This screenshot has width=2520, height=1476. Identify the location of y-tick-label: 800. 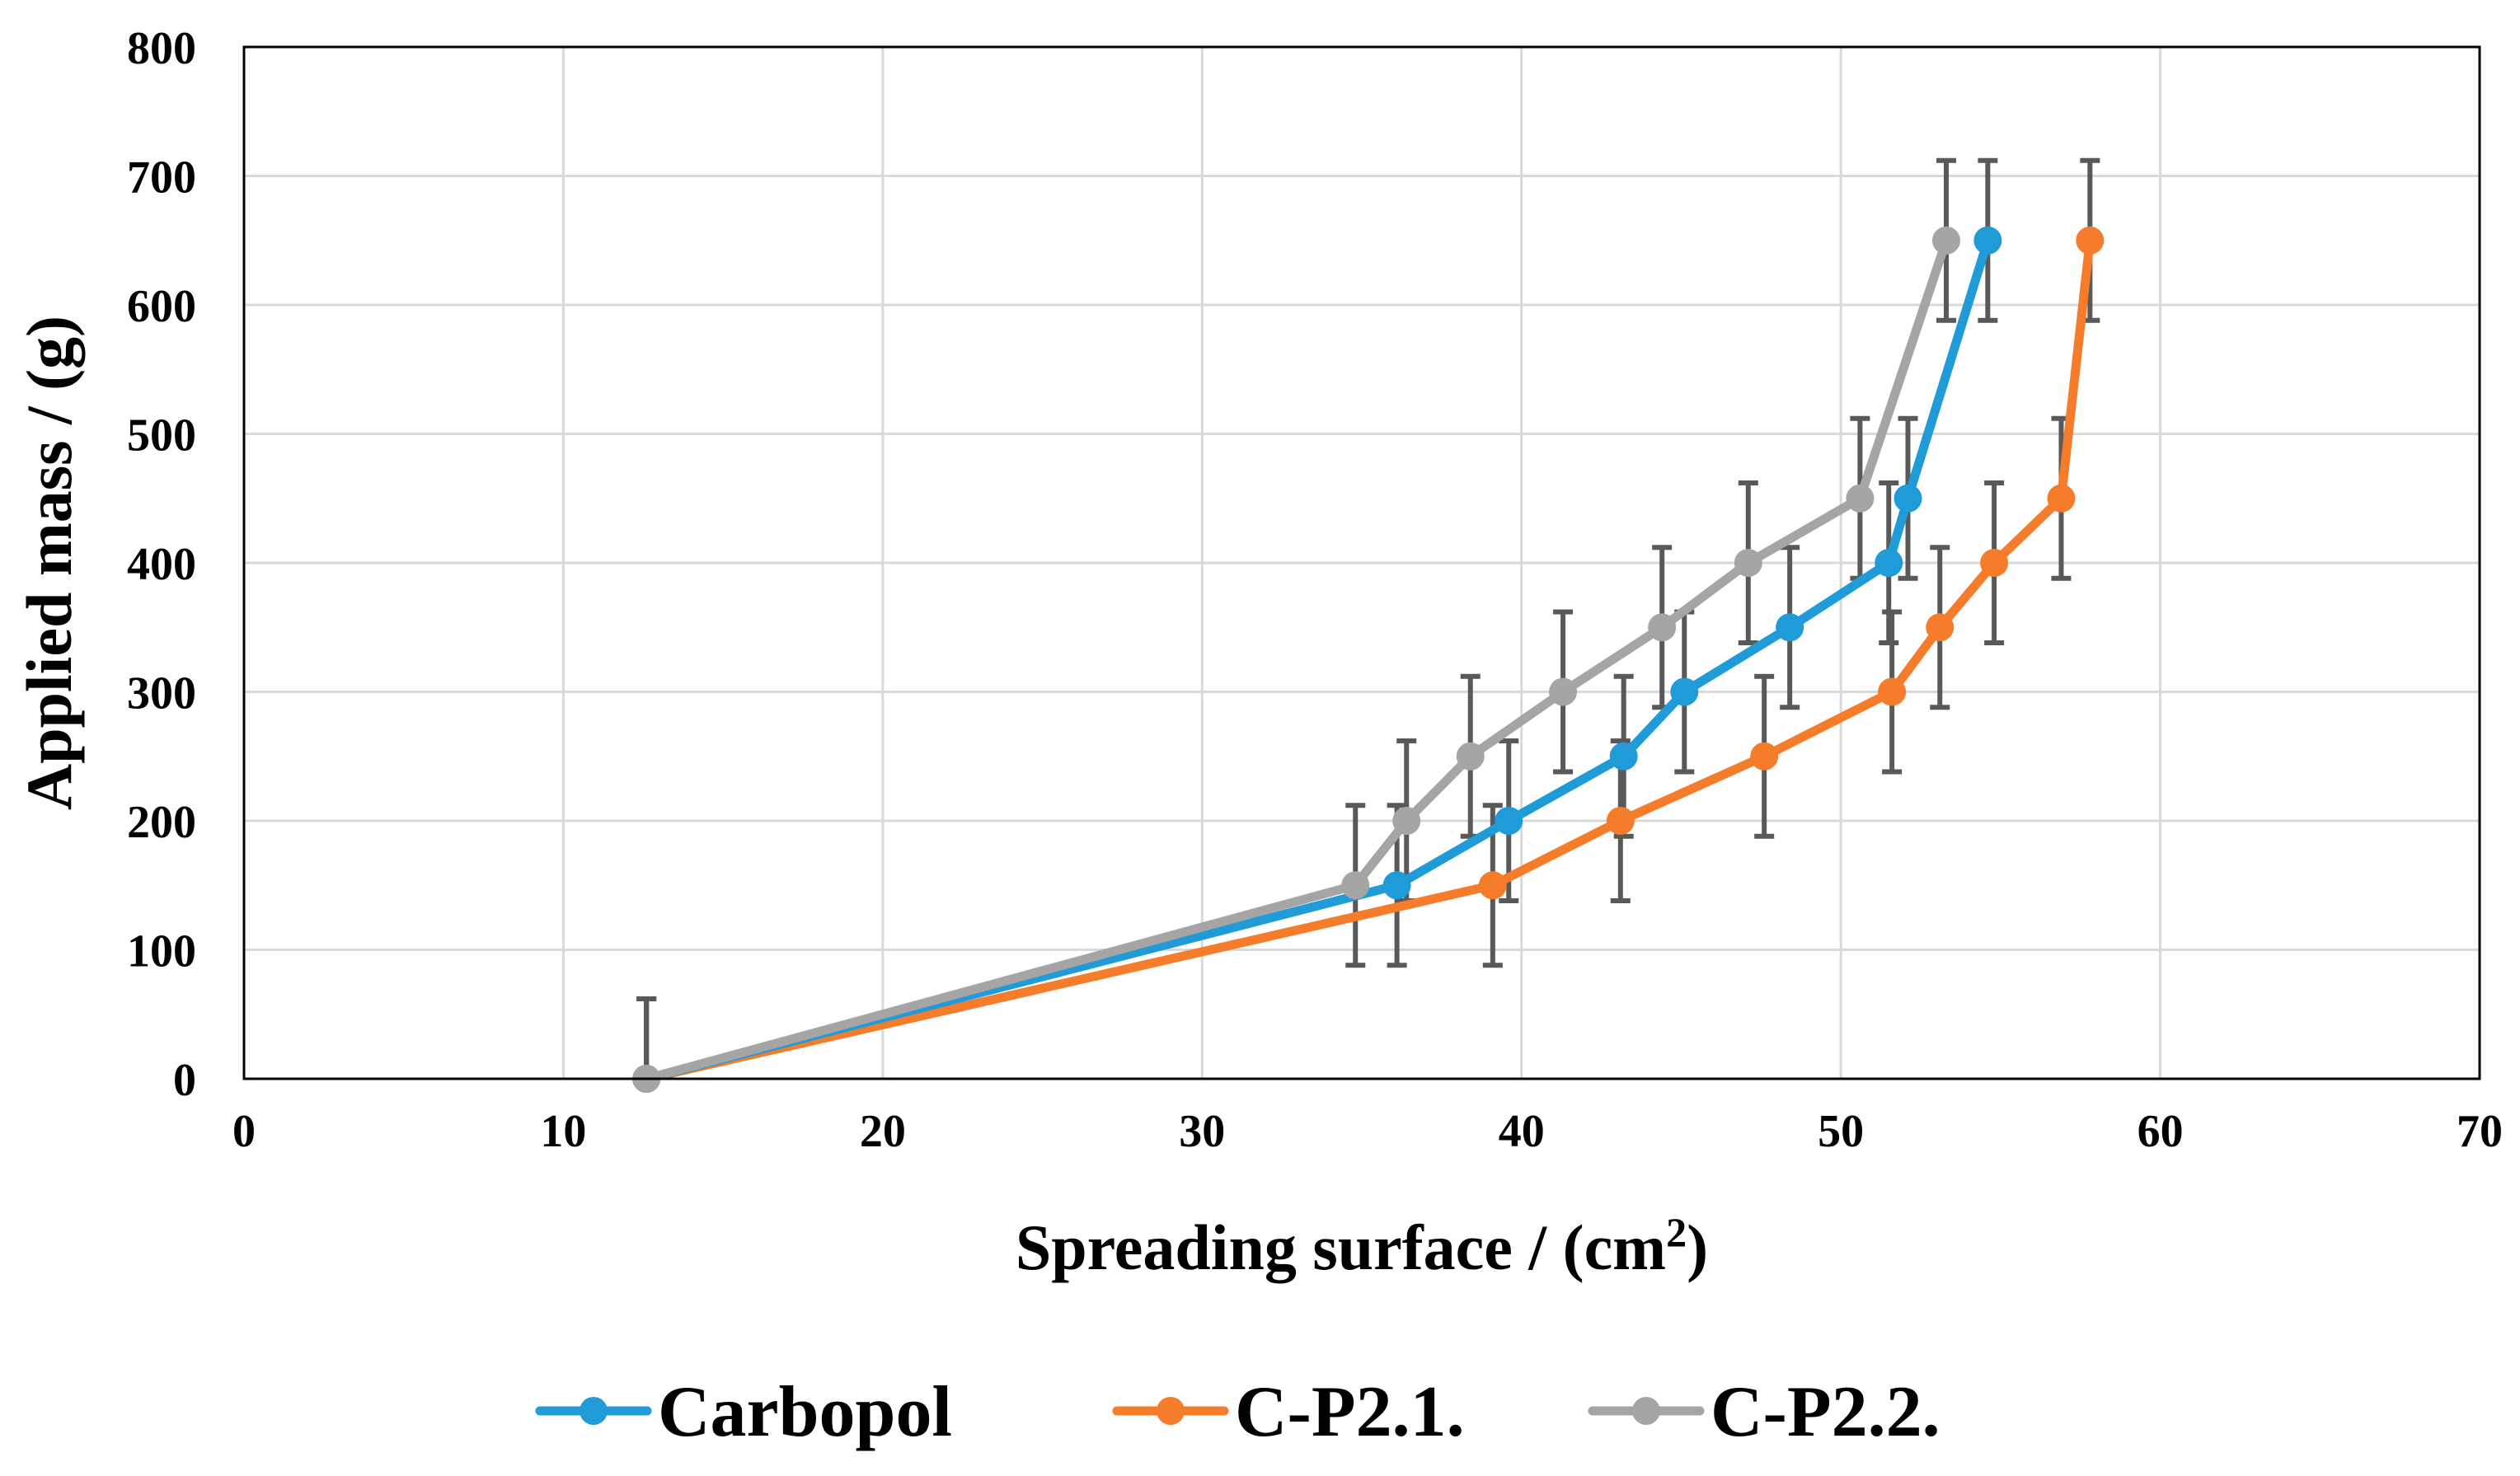
(161, 48).